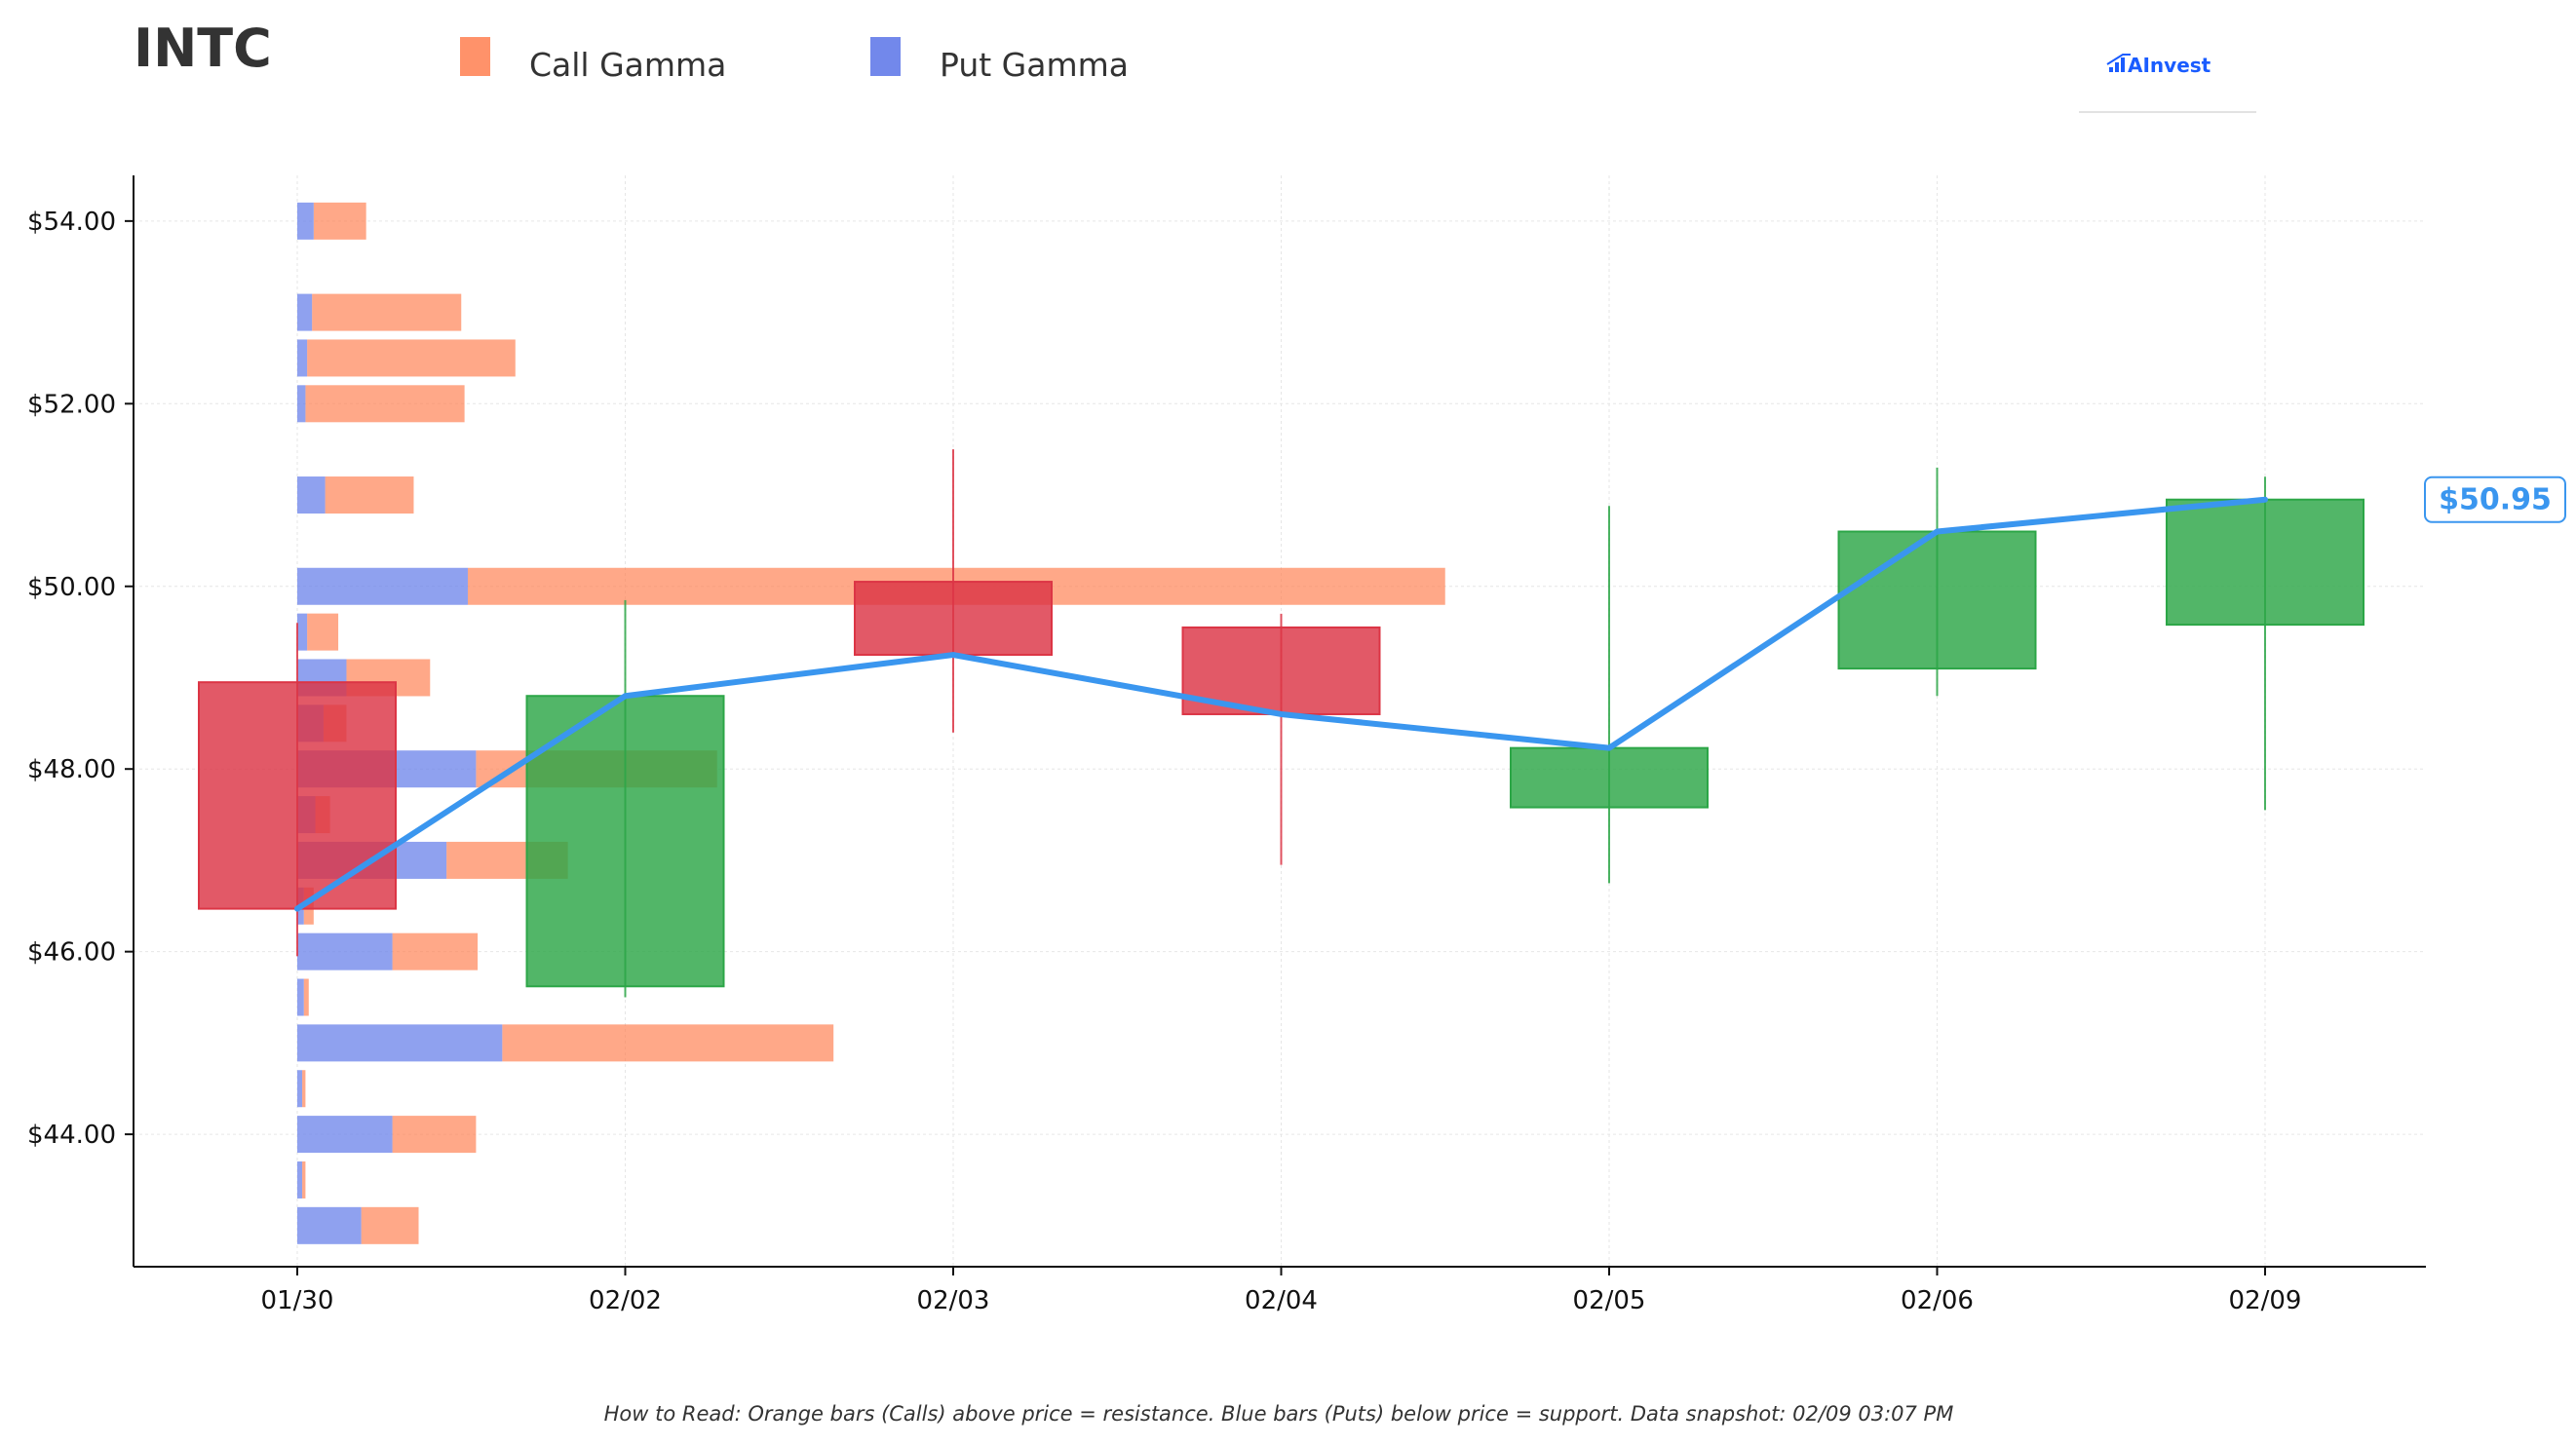  I want to click on x-tick-label: 01/30, so click(297, 1300).